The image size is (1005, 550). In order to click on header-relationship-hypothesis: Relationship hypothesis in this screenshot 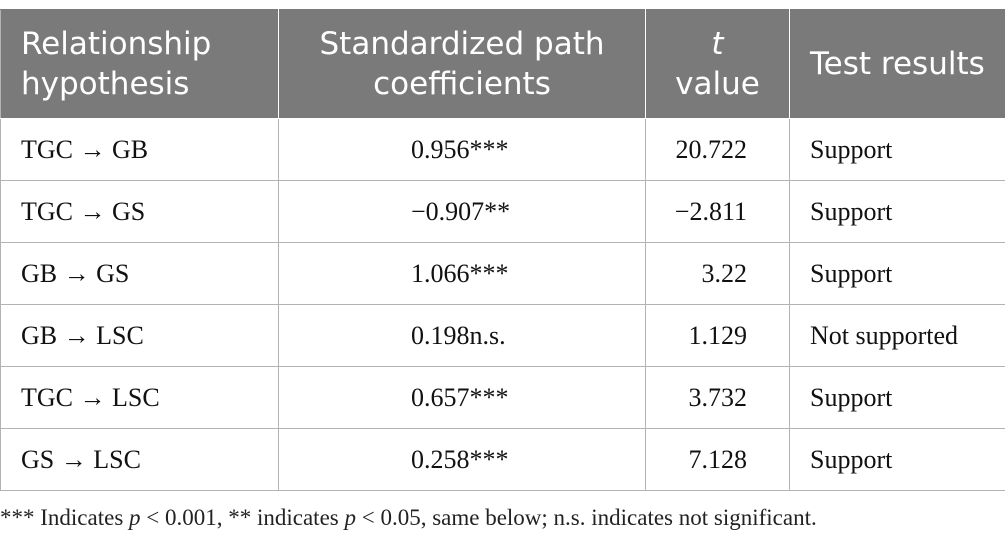, I will do `click(139, 64)`.